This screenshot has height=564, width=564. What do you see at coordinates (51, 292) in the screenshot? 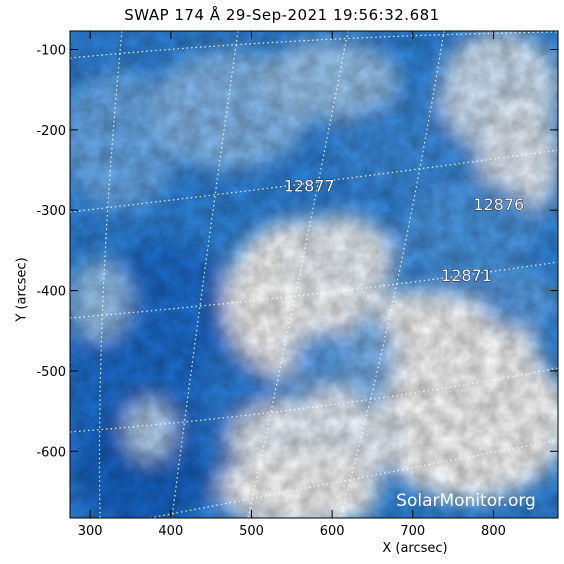
I see `y-tick-label: -400` at bounding box center [51, 292].